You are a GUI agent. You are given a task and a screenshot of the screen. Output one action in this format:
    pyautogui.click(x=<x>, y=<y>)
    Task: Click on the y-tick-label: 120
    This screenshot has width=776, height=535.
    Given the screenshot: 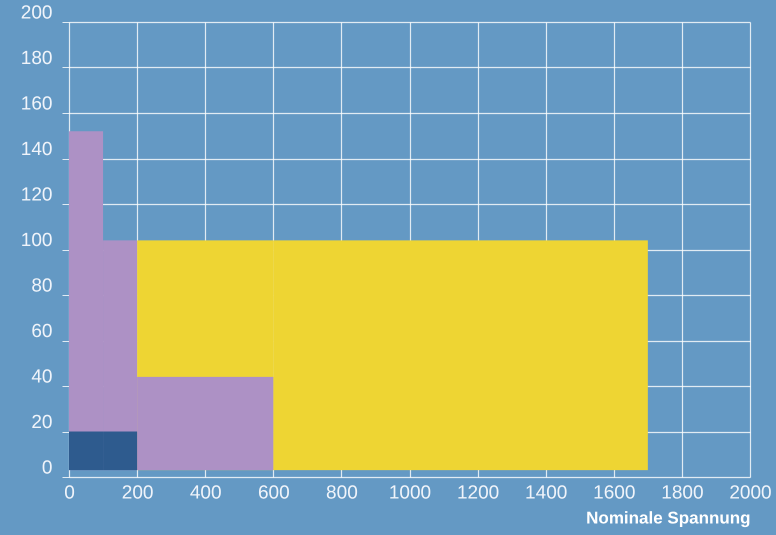 What is the action you would take?
    pyautogui.click(x=36, y=195)
    